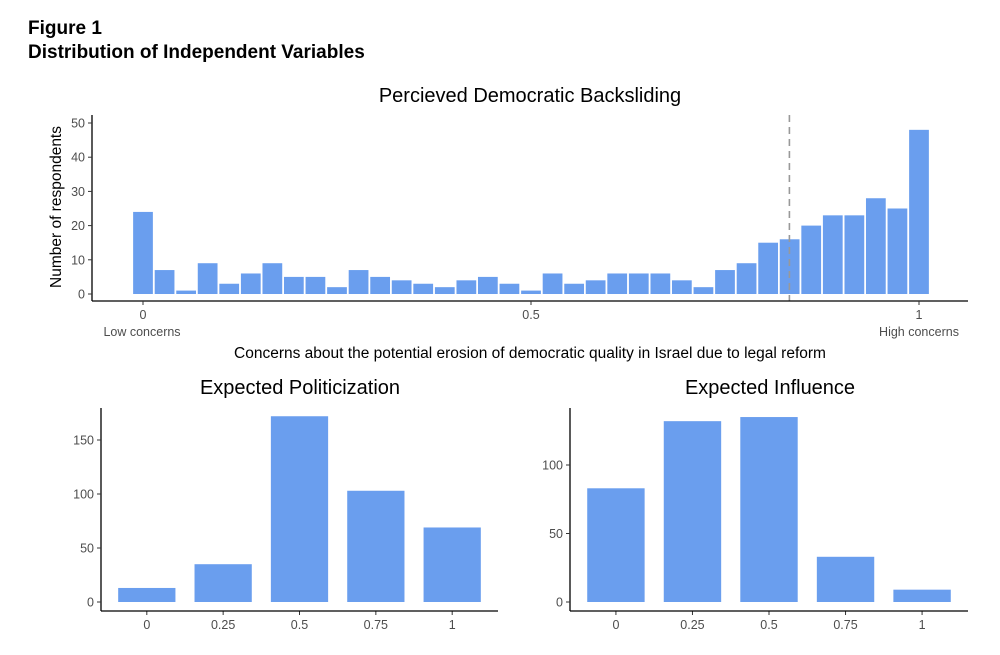  I want to click on x-end-label-low: Low concerns, so click(141, 332).